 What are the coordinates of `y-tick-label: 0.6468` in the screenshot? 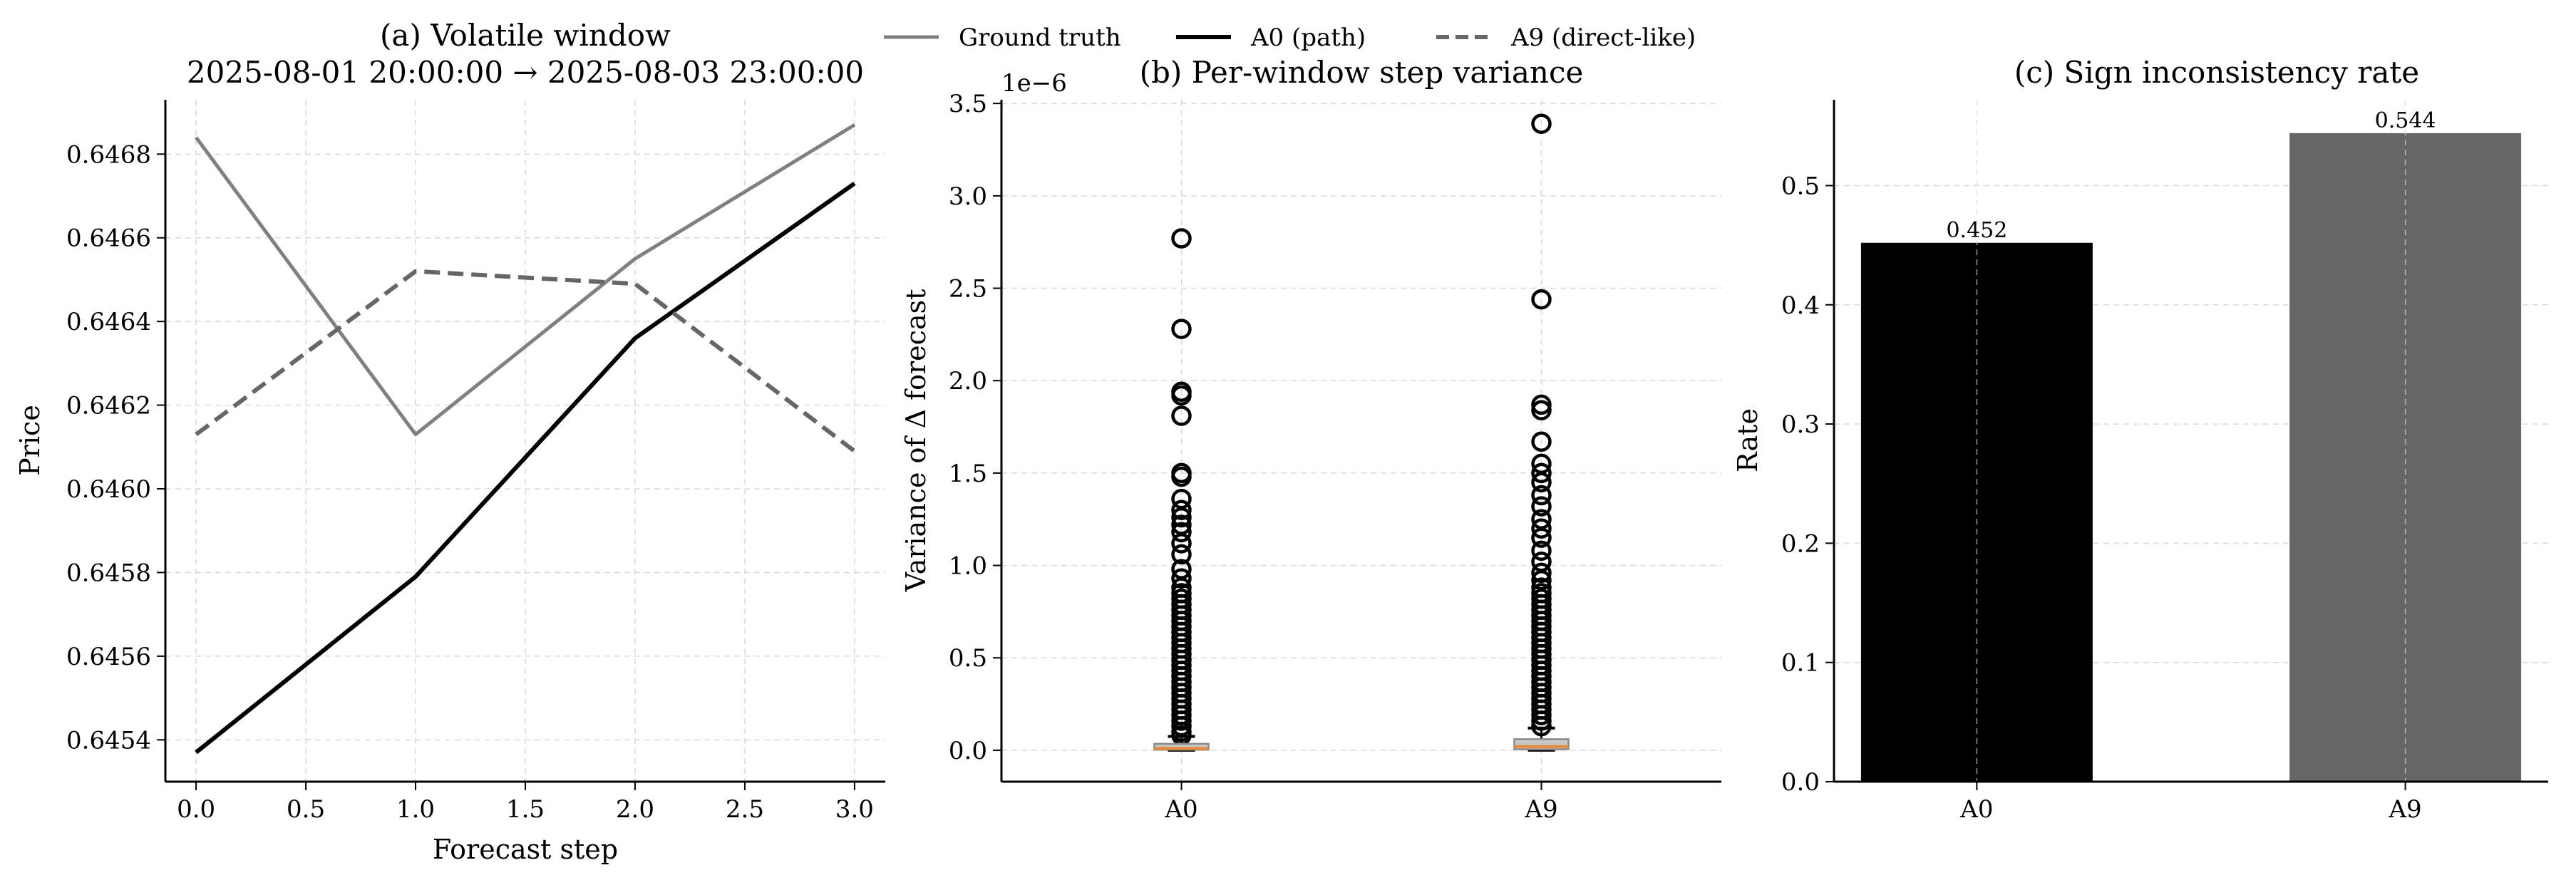 It's located at (108, 154).